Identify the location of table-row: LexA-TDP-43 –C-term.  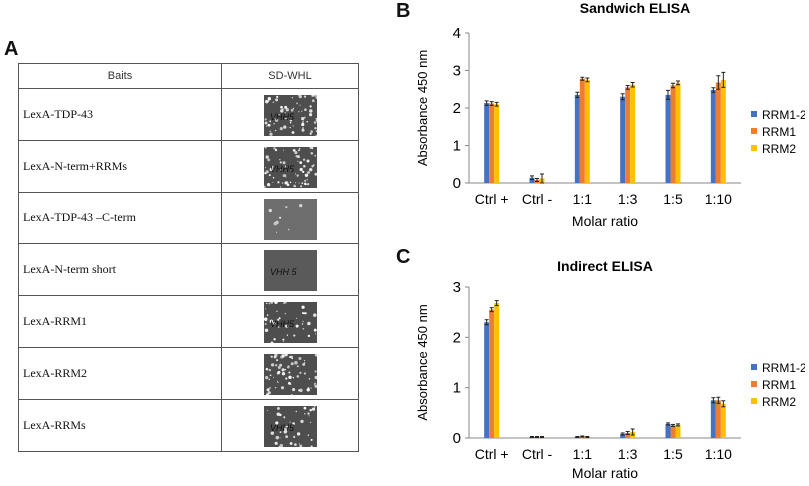
(188, 218).